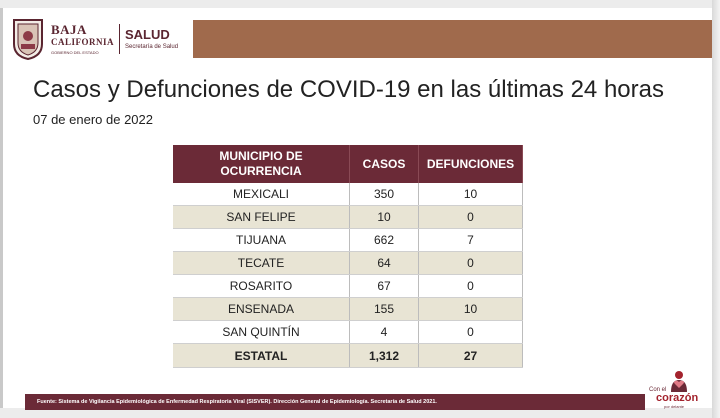 Image resolution: width=720 pixels, height=418 pixels. Describe the element at coordinates (261, 217) in the screenshot. I see `cell-municipio: SAN FELIPE` at that location.